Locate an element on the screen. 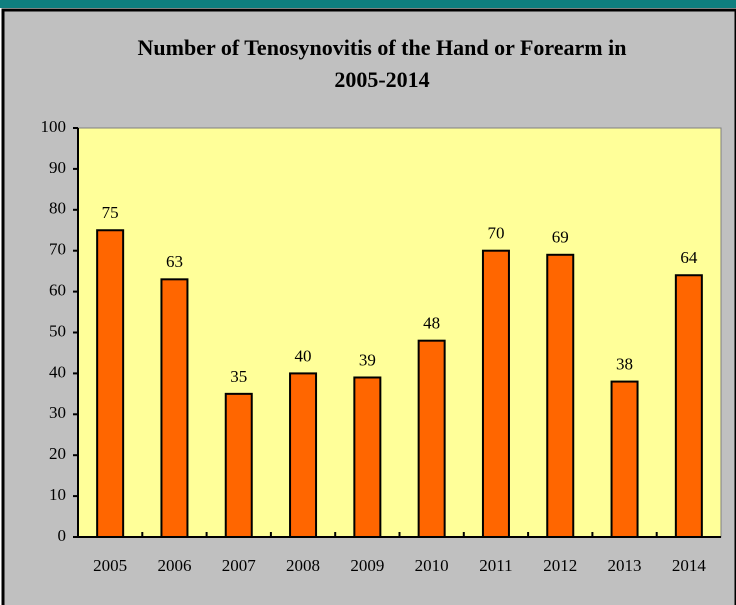 The image size is (736, 605). value-label: 48 is located at coordinates (431, 323).